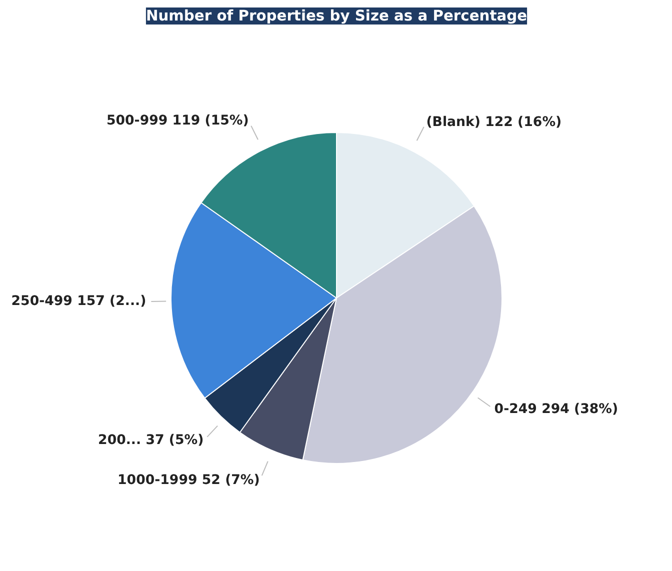 The image size is (672, 571). I want to click on slice-label: 250-499 157 (2...), so click(78, 302).